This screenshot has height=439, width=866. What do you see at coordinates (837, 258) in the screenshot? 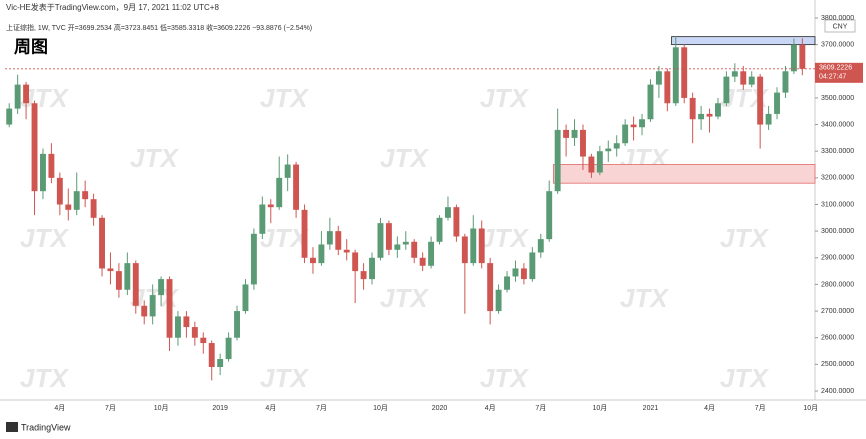
I see `y-tick-label: 2900.0000` at bounding box center [837, 258].